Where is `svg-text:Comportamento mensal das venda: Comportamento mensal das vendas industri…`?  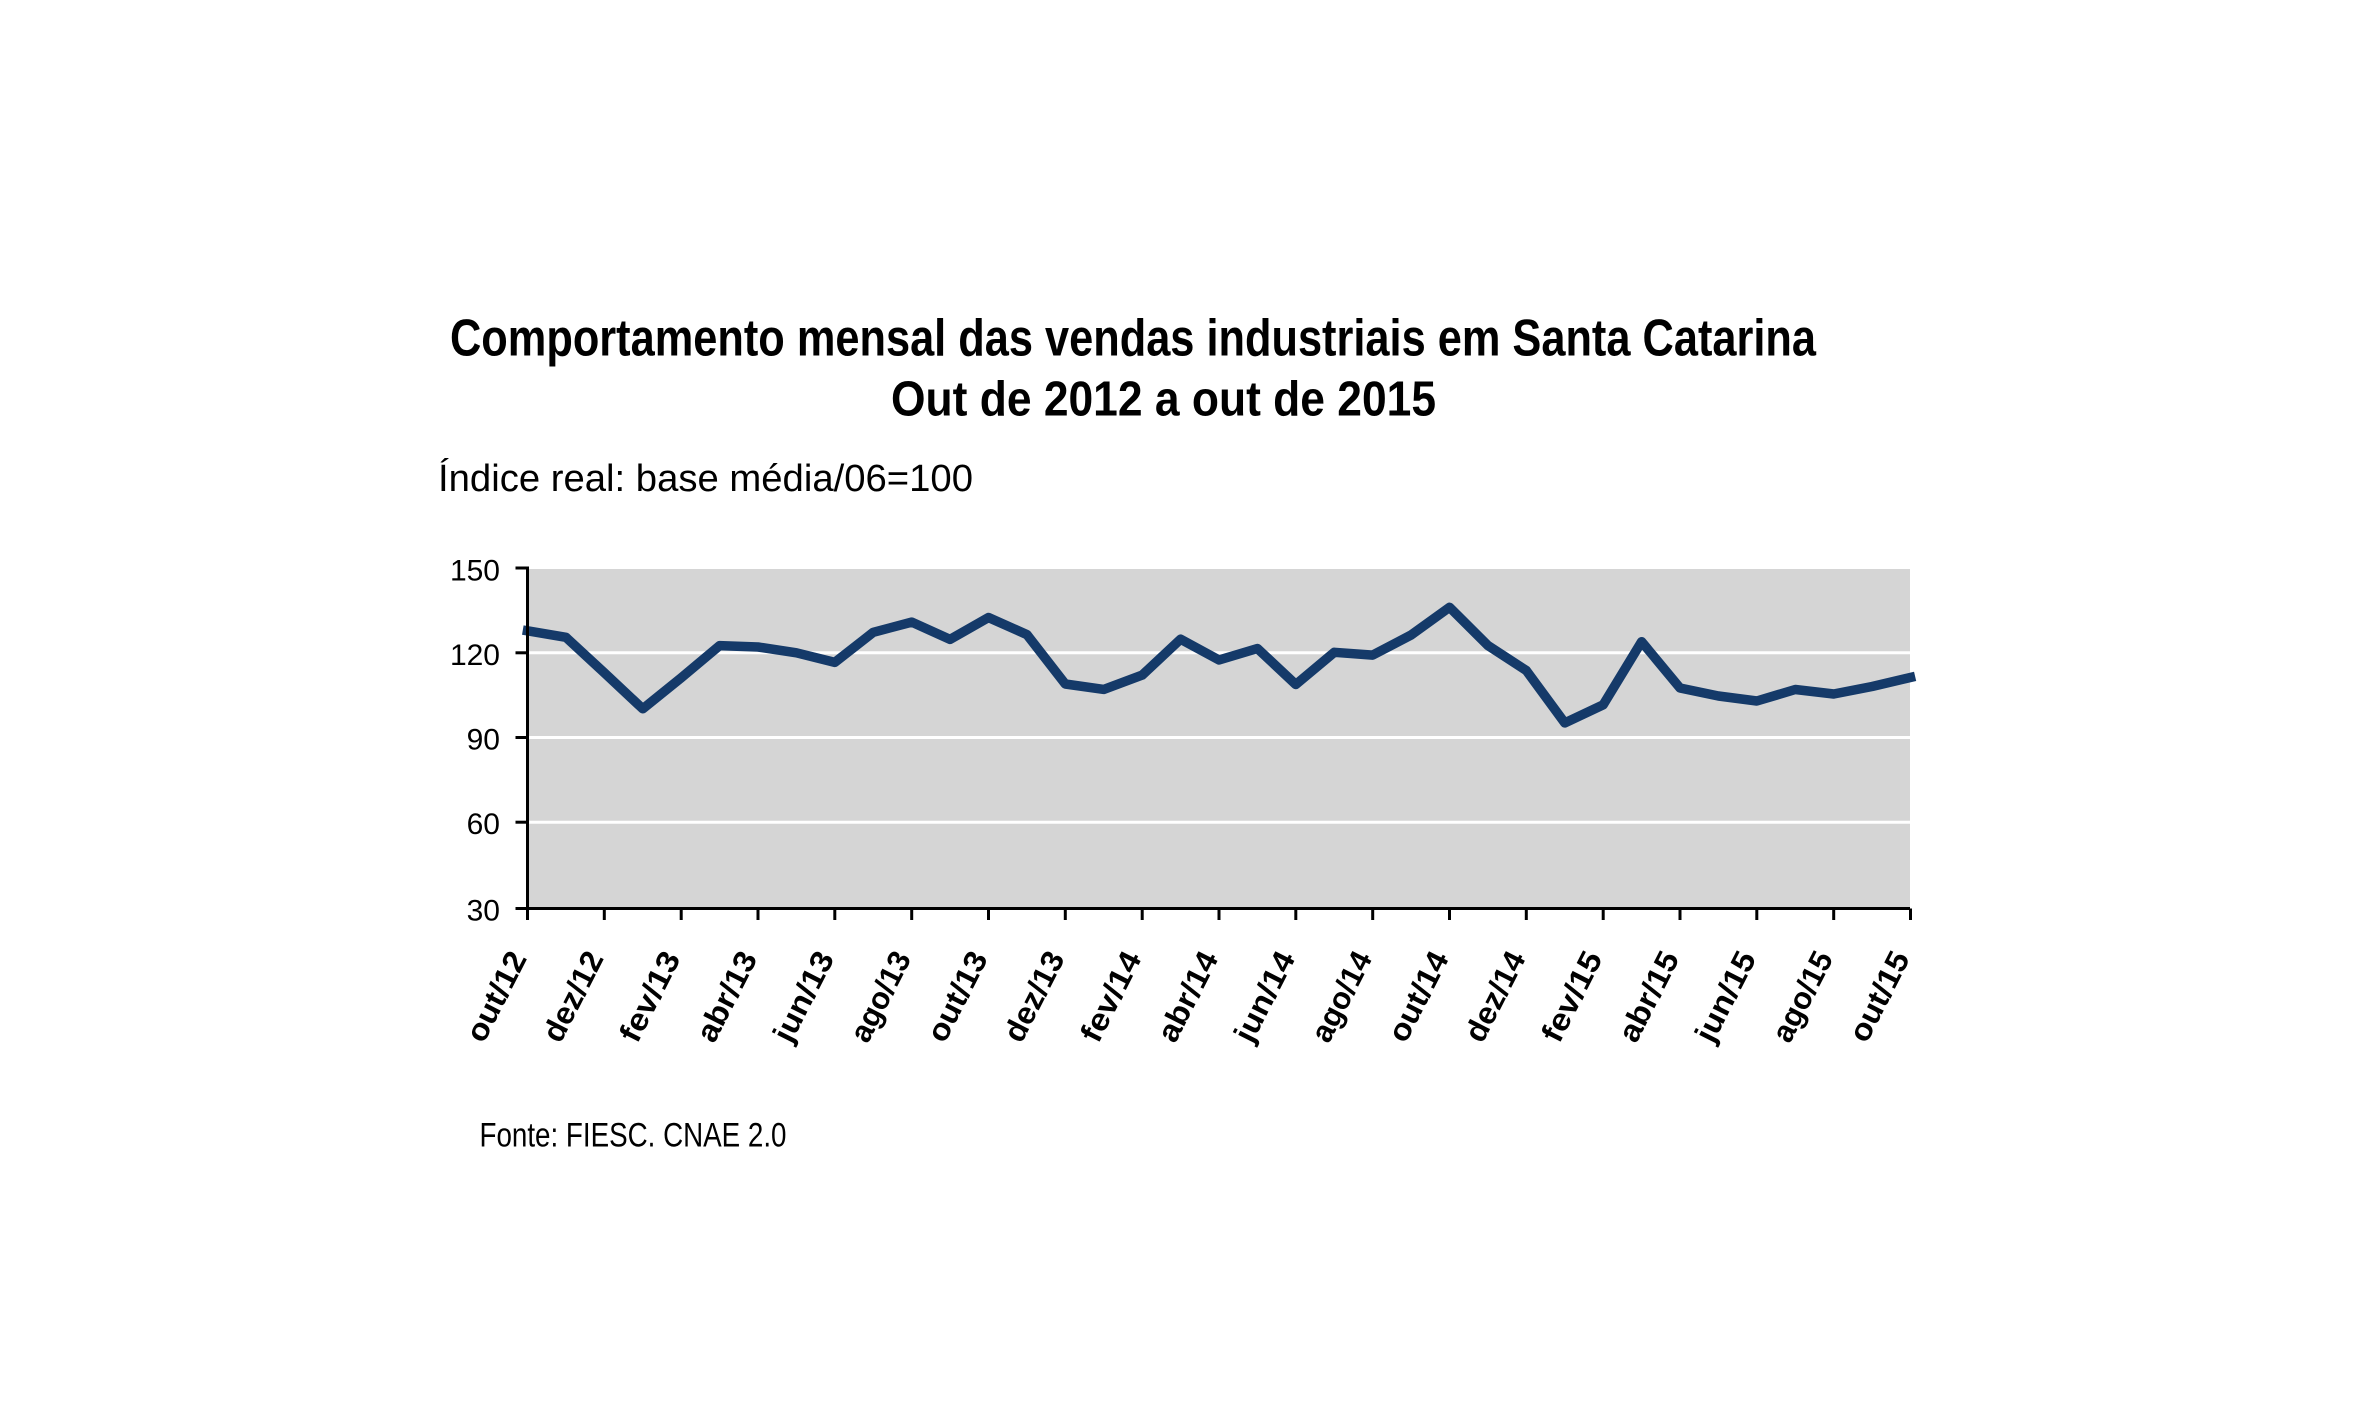
svg-text:Comportamento mensal das venda: Comportamento mensal das vendas industri… is located at coordinates (1133, 339).